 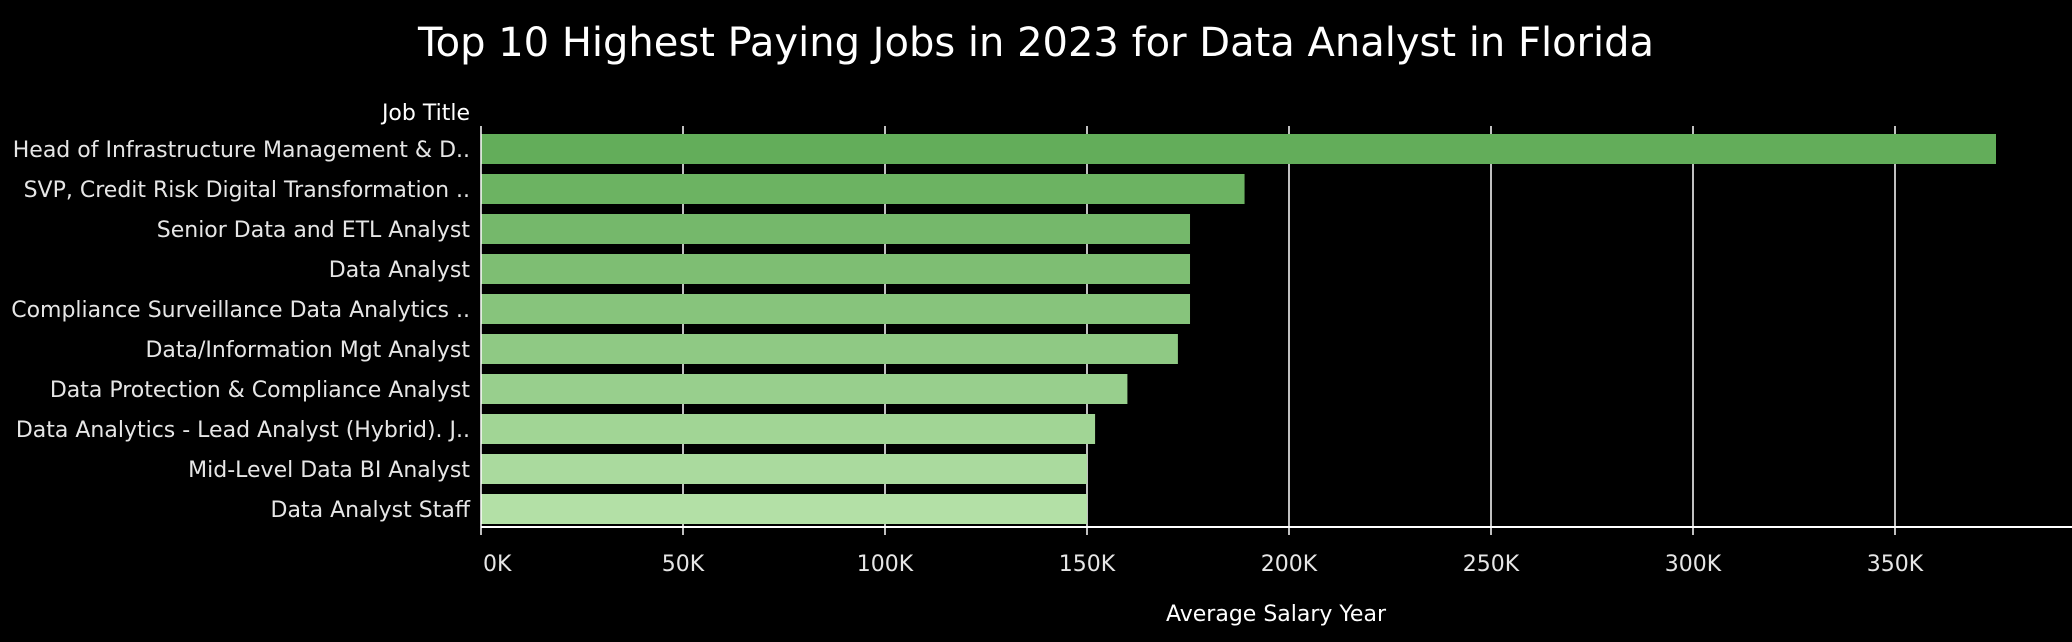 I want to click on category-label: Head of Infrastructure Management & D.., so click(x=241, y=150).